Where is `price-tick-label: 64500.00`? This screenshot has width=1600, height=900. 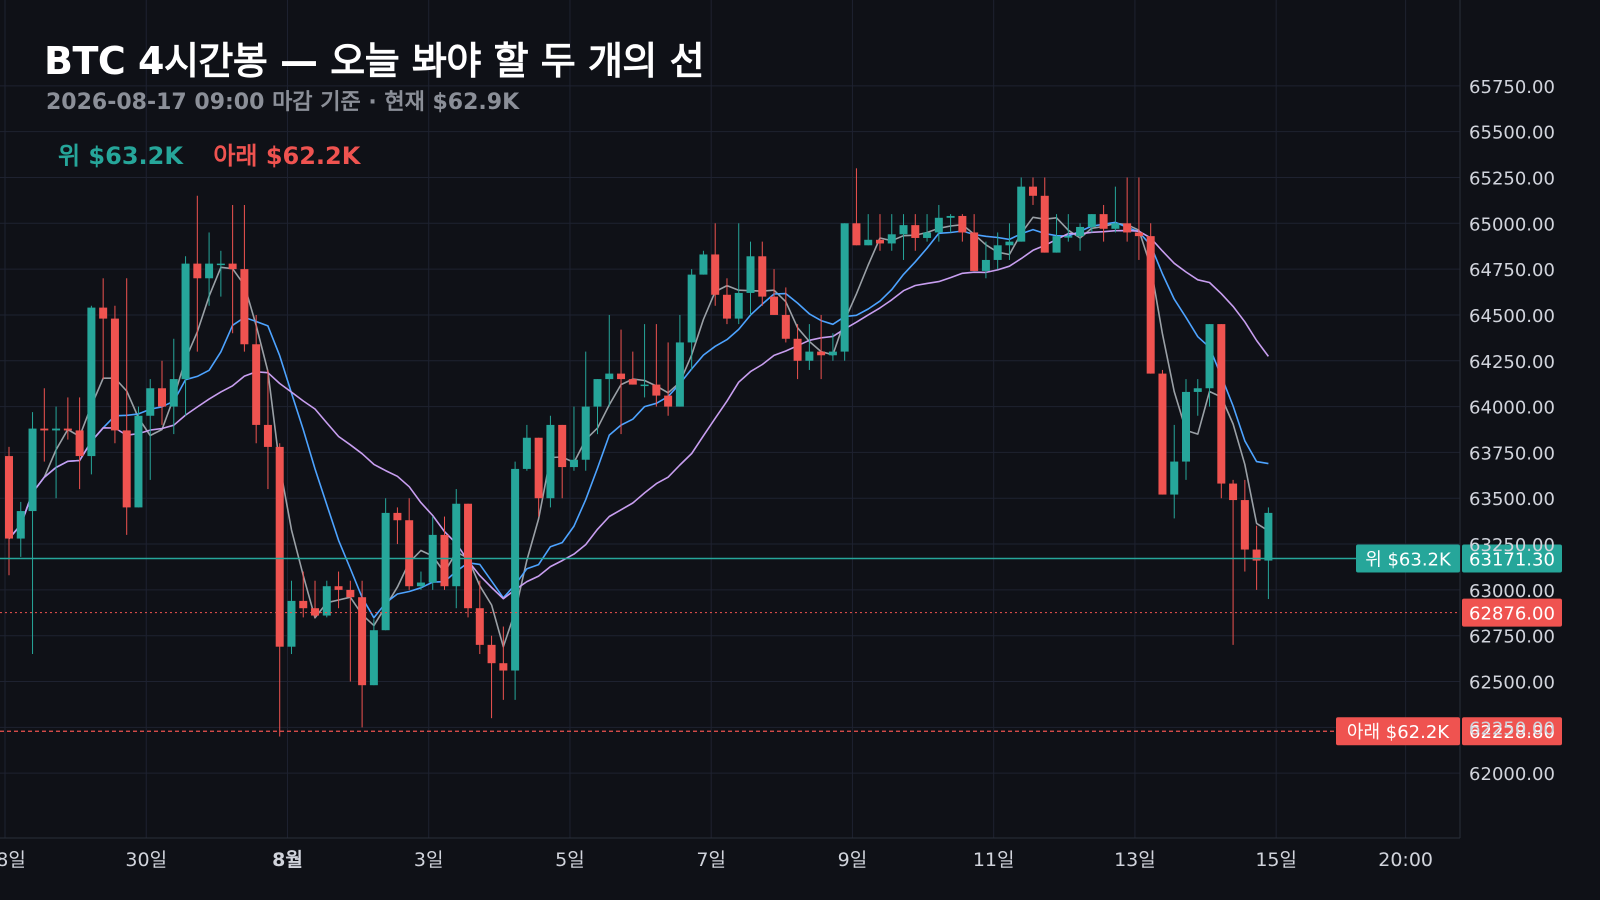
price-tick-label: 64500.00 is located at coordinates (1512, 316).